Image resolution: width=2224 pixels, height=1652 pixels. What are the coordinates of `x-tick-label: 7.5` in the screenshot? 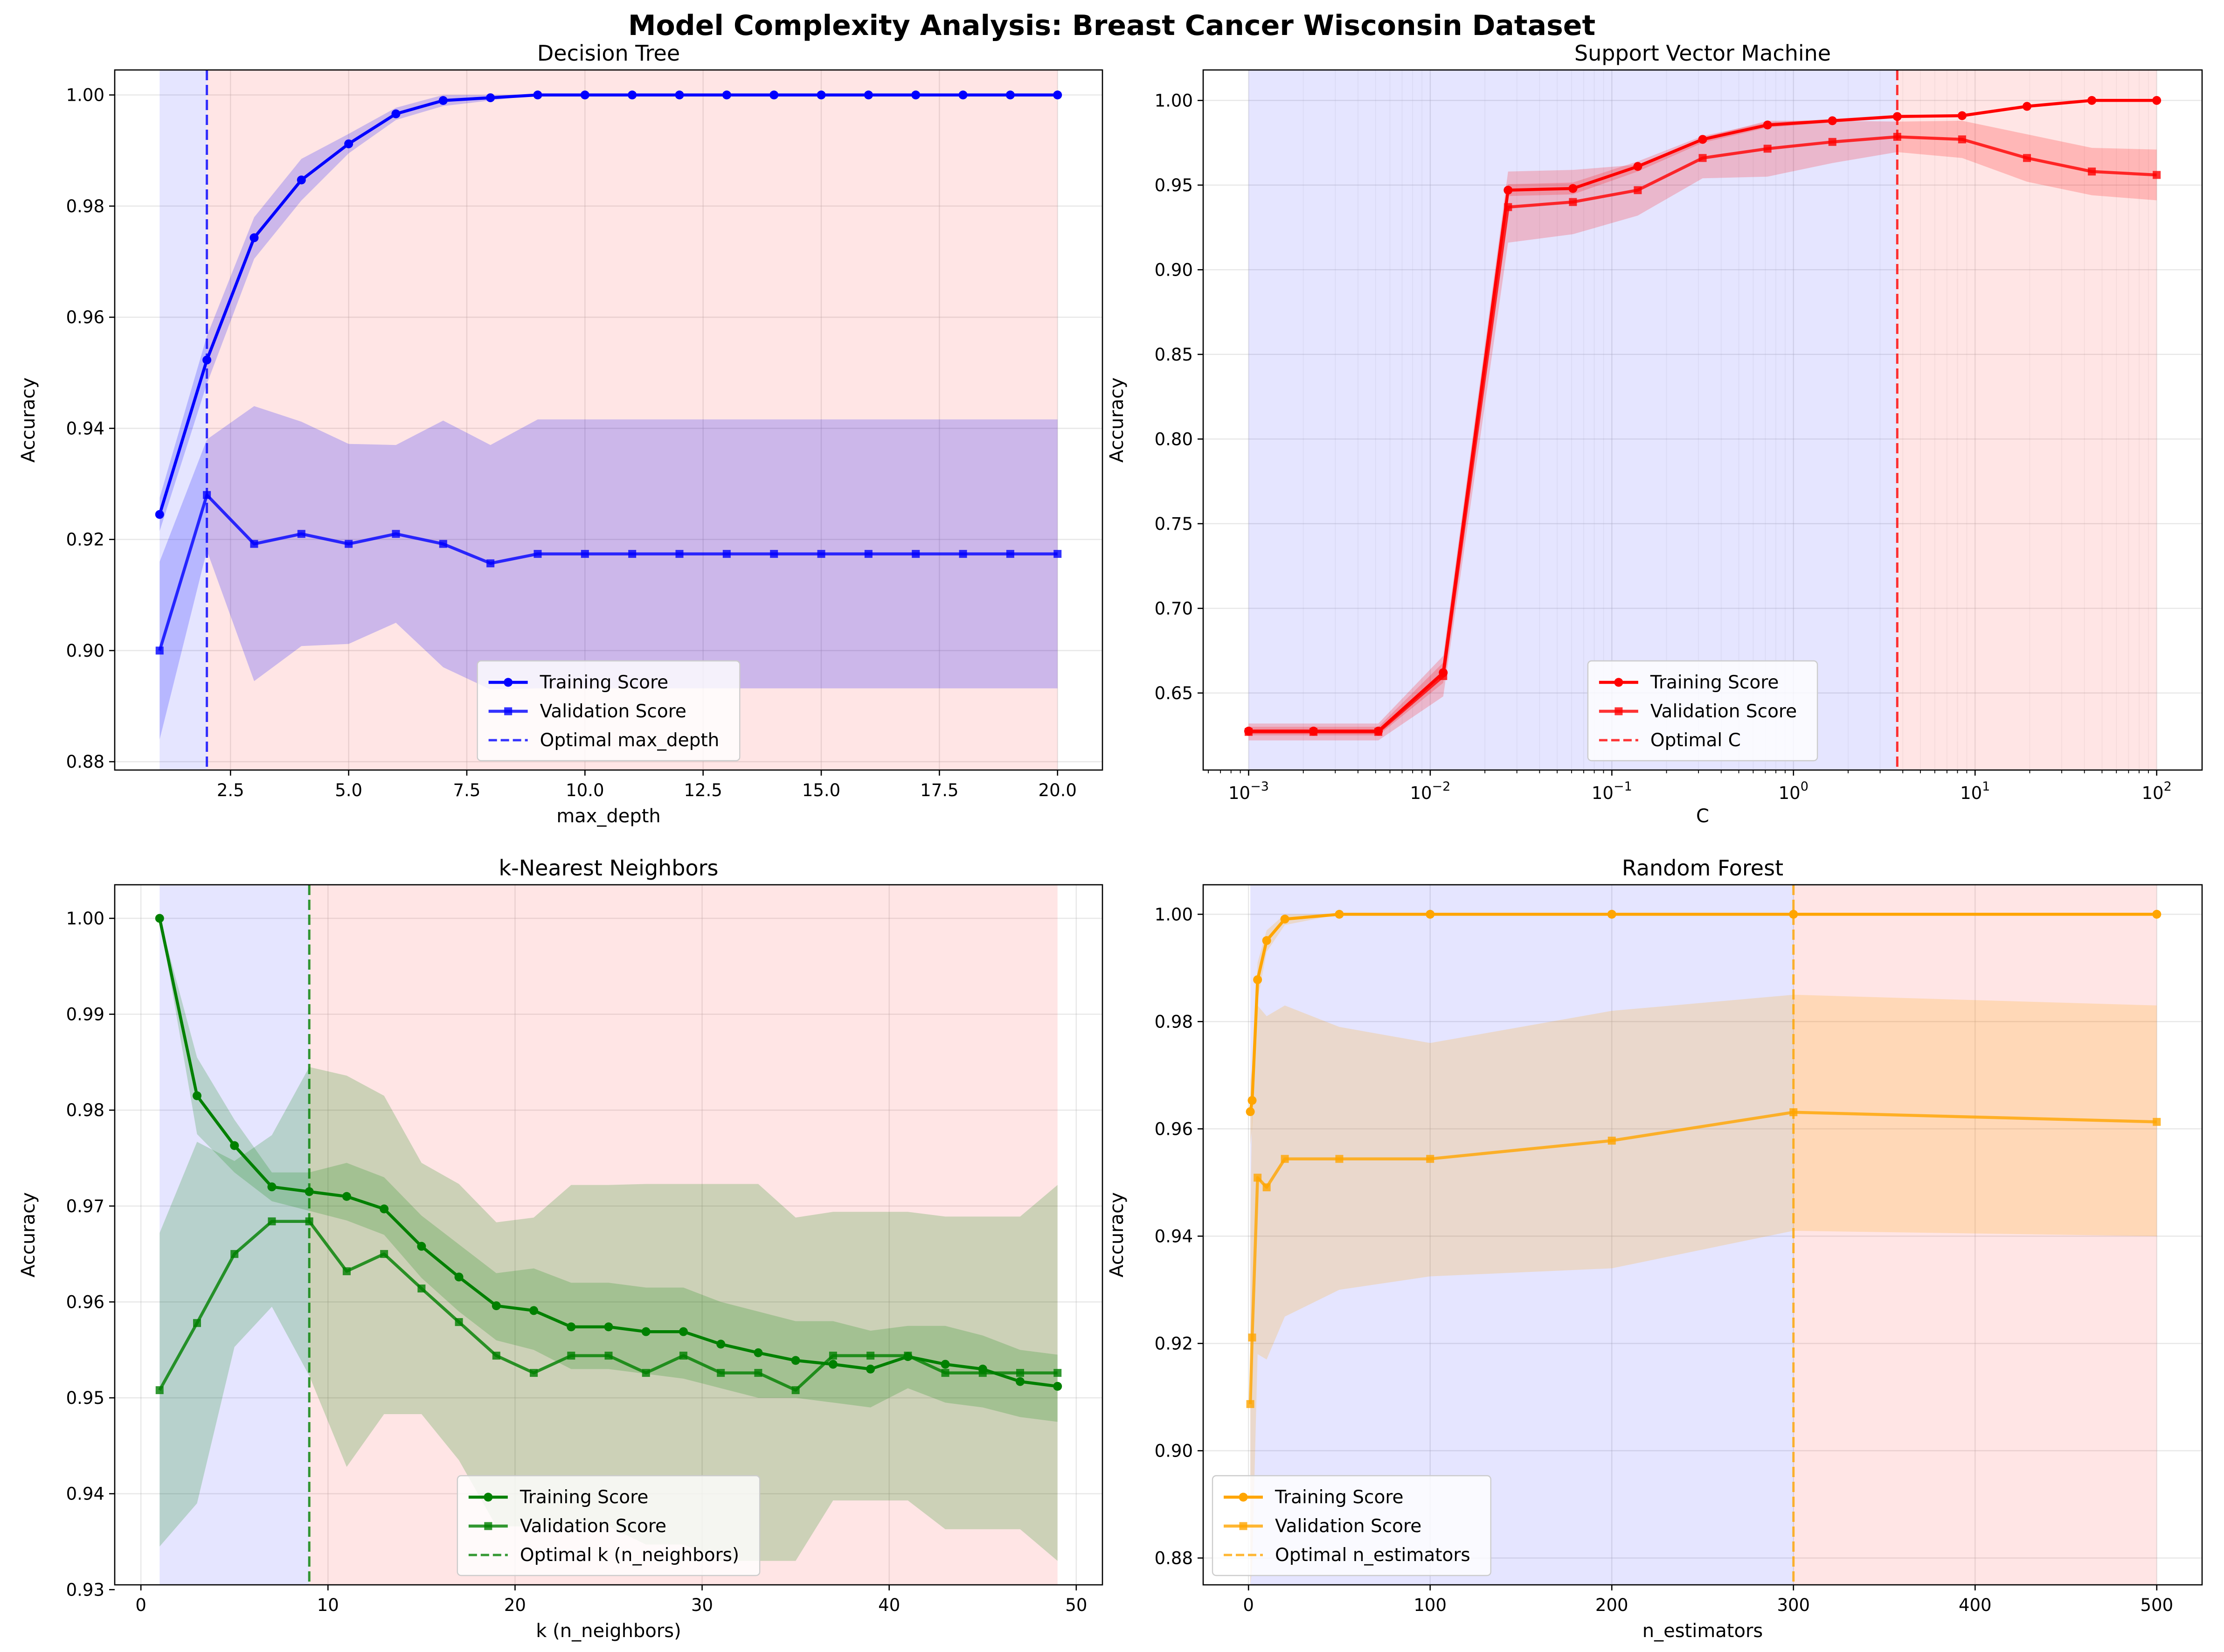 It's located at (467, 790).